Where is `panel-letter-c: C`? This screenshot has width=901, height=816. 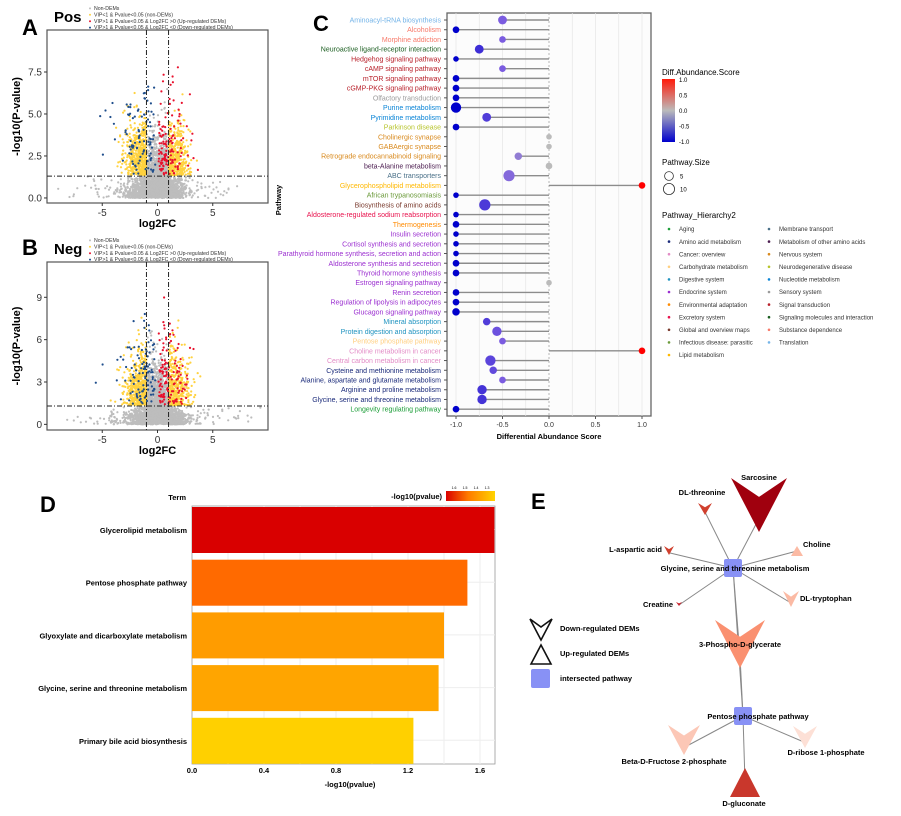 panel-letter-c: C is located at coordinates (321, 23).